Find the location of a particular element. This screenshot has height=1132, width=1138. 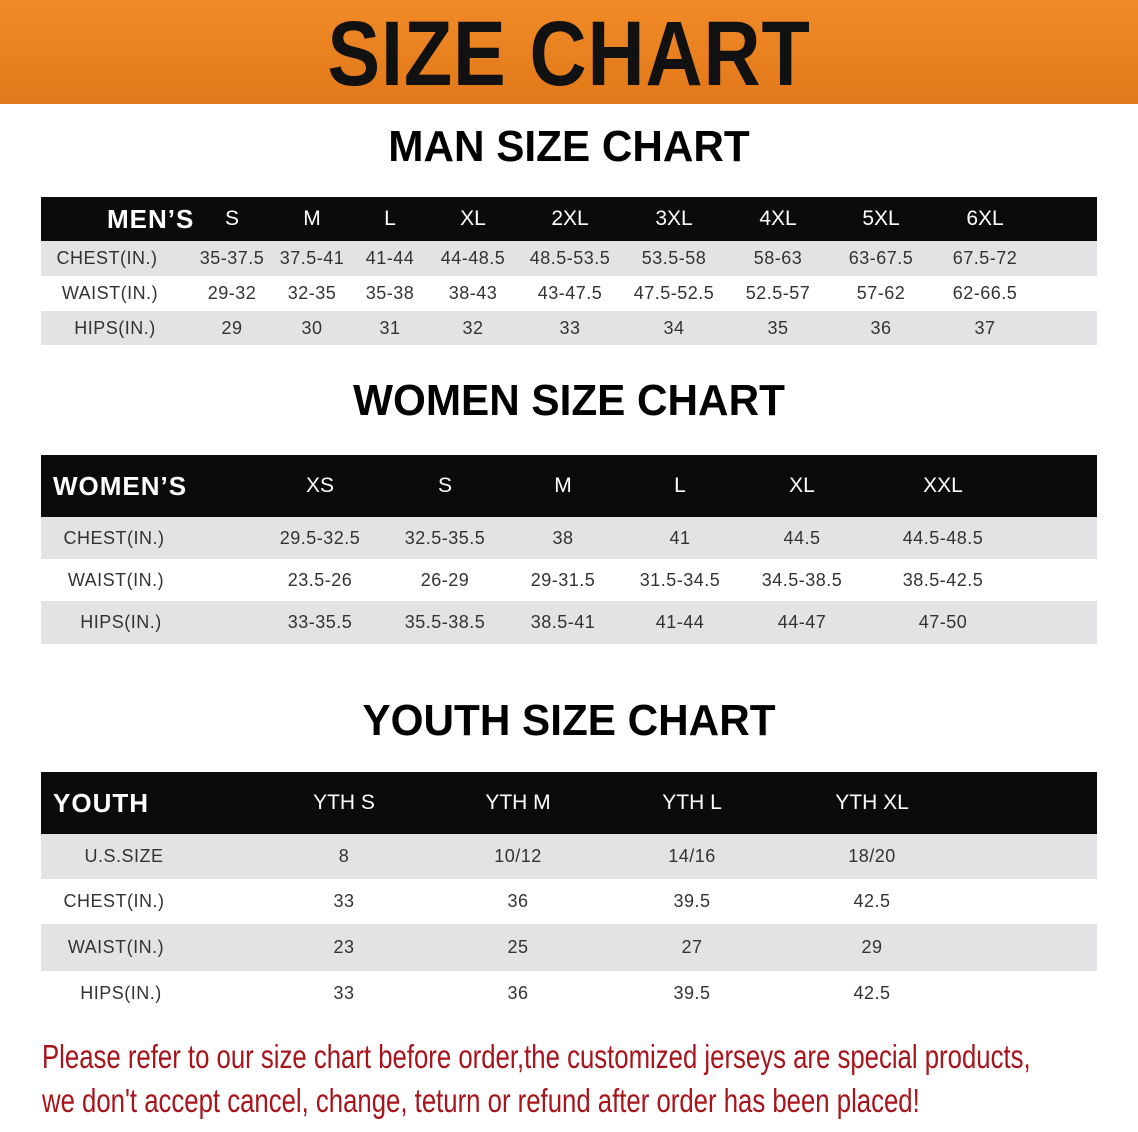

size-column-header: YTH S is located at coordinates (344, 802).